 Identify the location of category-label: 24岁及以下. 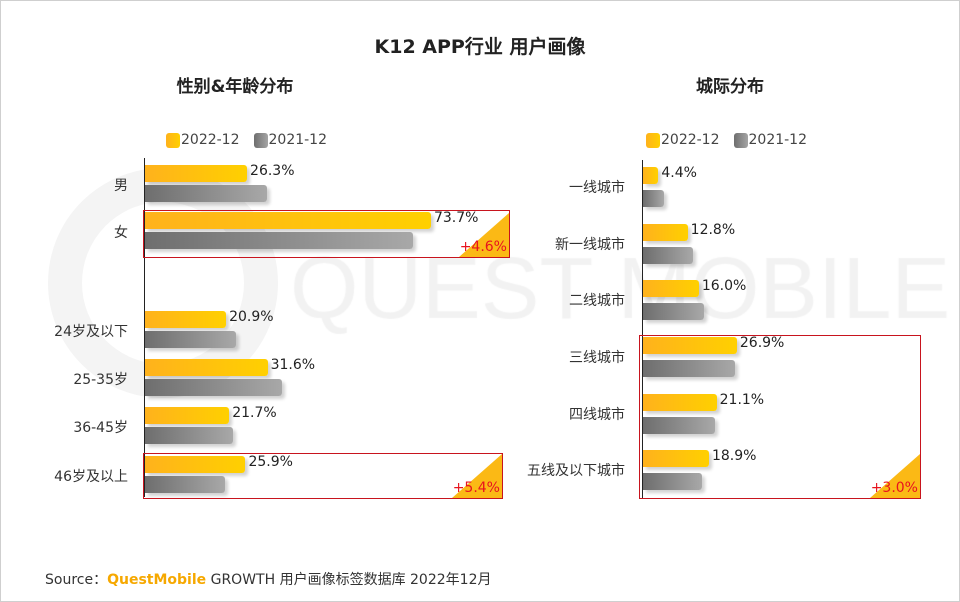
(91, 332).